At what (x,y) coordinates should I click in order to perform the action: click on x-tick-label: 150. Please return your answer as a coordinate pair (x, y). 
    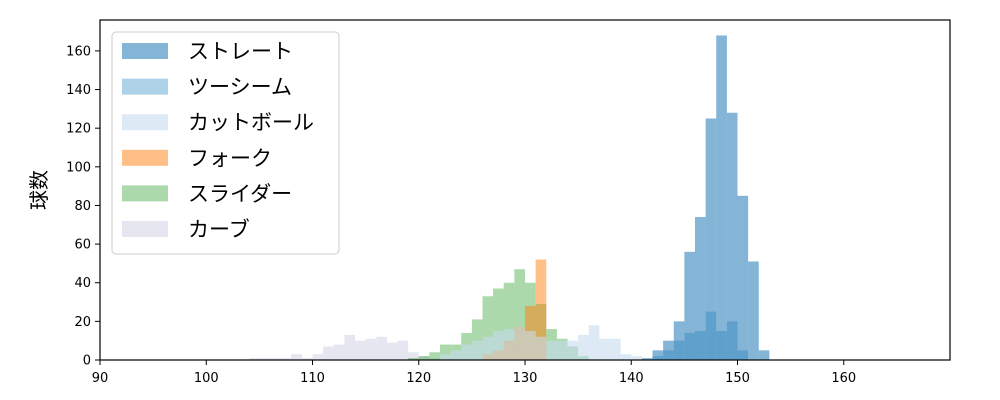
    Looking at the image, I should click on (737, 378).